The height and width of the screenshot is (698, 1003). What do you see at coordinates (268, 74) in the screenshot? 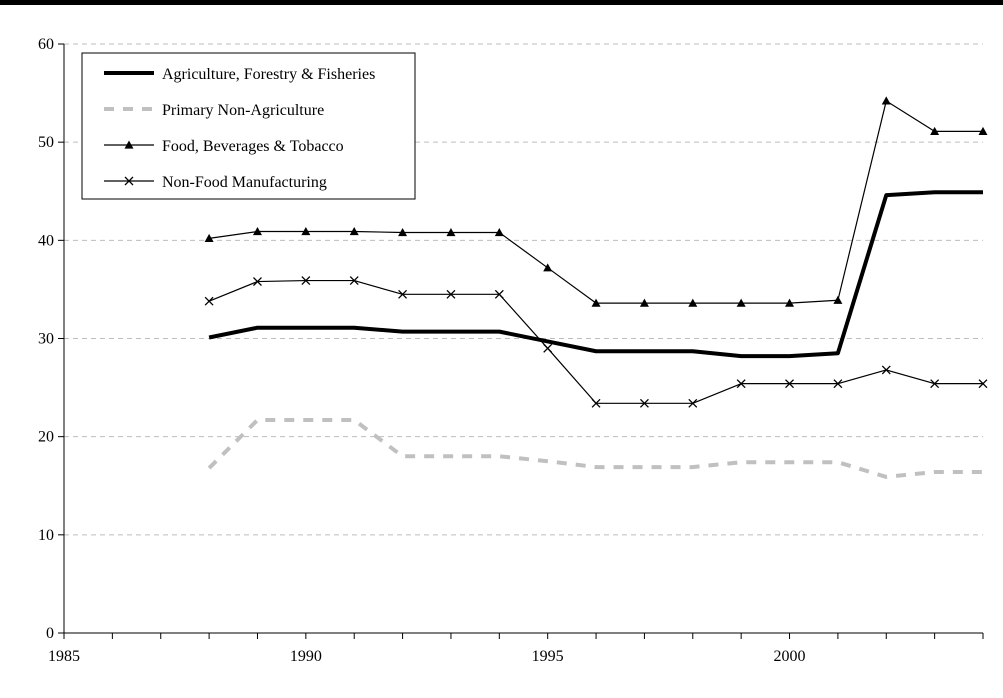
I see `legend-label: Agriculture, Forestry & Fisheries` at bounding box center [268, 74].